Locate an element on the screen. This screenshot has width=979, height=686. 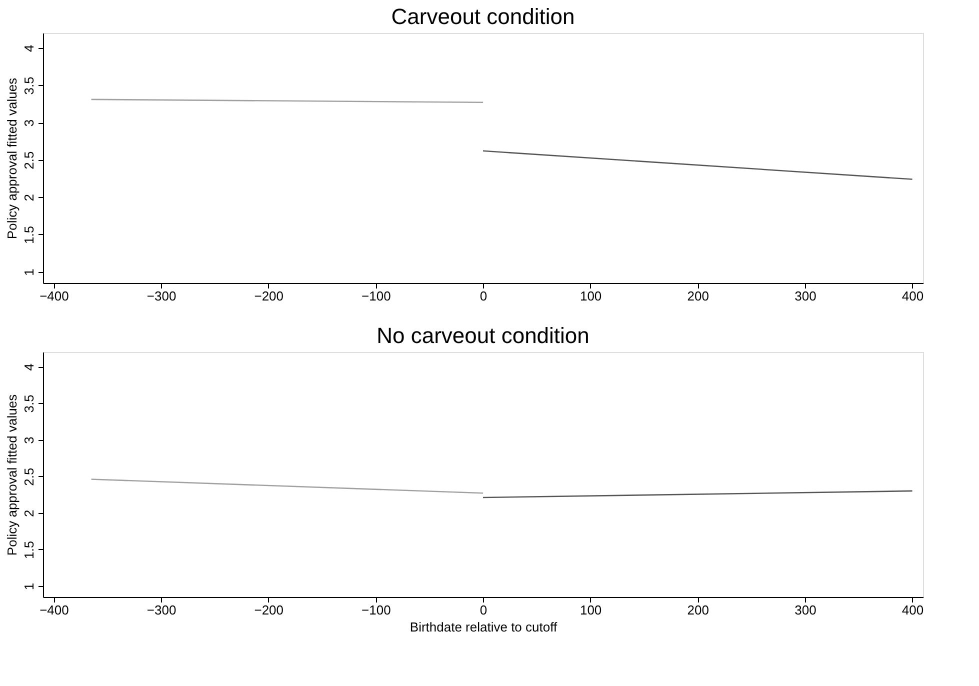
chart-title: No carveout condition is located at coordinates (483, 335).